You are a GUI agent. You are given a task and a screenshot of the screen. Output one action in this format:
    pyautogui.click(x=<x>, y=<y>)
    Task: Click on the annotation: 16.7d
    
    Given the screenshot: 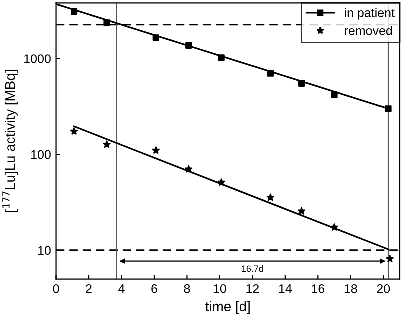 What is the action you would take?
    pyautogui.click(x=253, y=268)
    